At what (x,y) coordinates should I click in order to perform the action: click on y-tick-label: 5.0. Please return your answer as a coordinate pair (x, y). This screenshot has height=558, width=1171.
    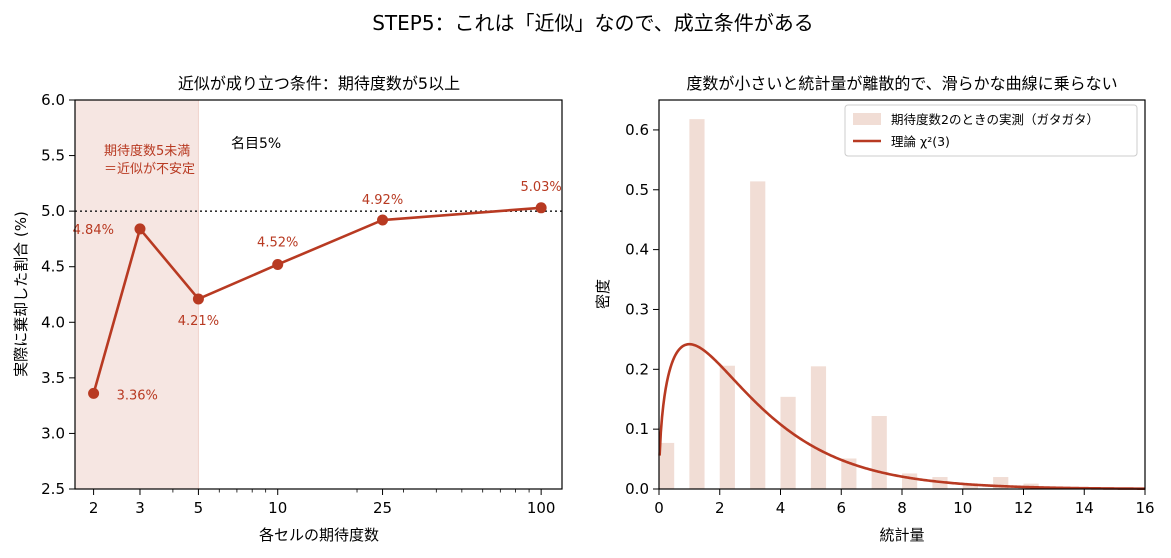
    Looking at the image, I should click on (53, 211).